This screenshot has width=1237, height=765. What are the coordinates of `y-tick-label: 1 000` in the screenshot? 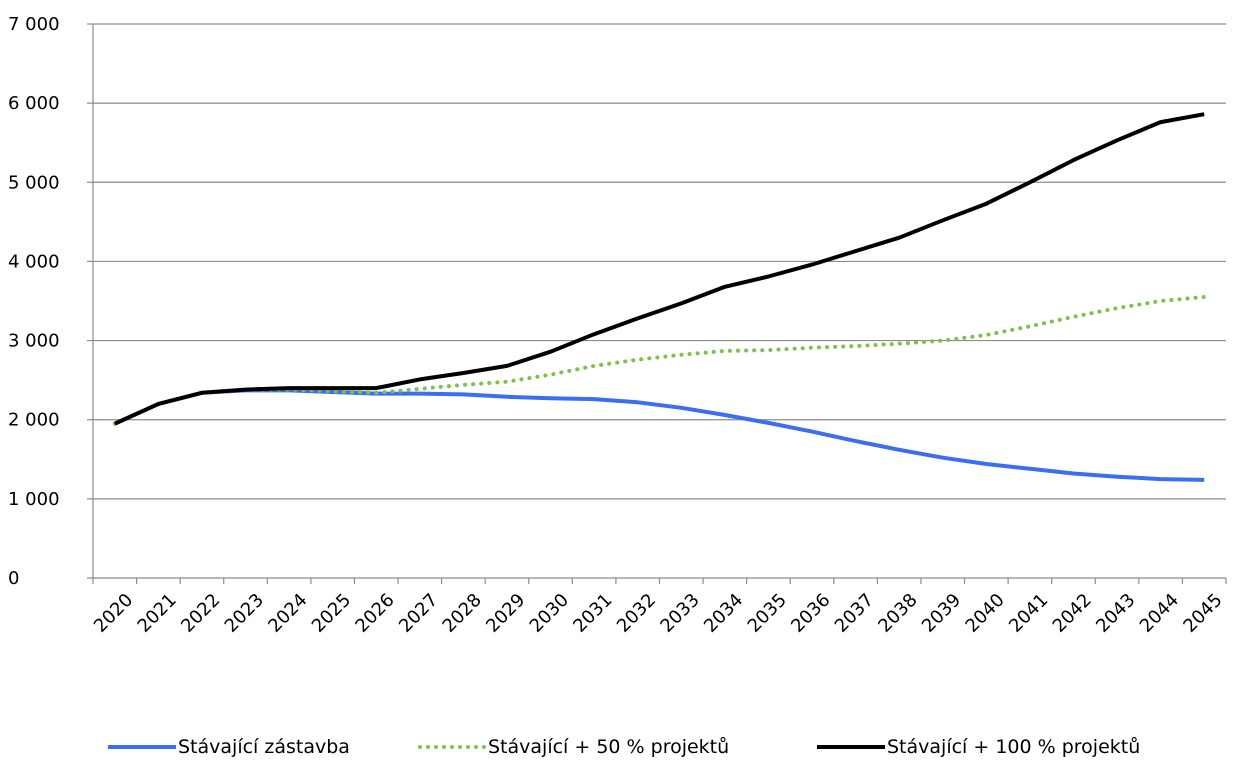 It's located at (34, 499).